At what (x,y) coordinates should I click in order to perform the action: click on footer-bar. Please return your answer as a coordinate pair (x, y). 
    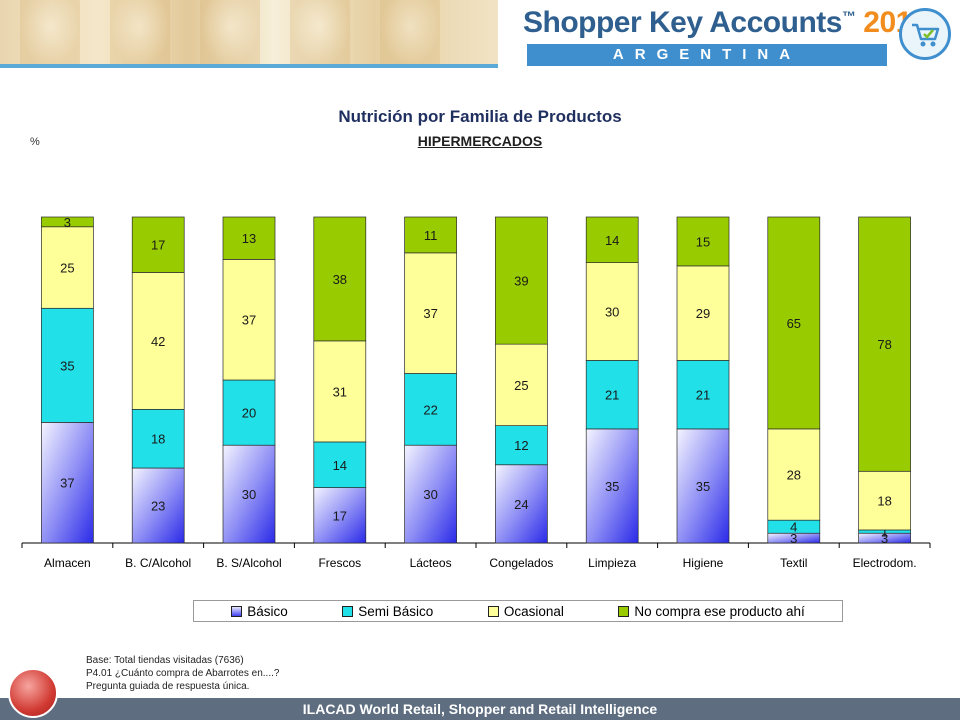
    Looking at the image, I should click on (480, 709).